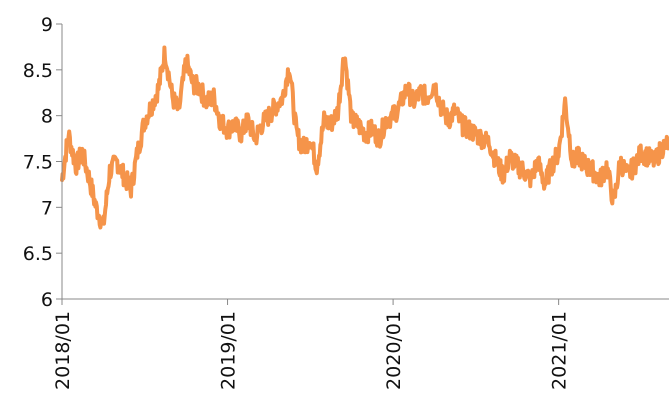 This screenshot has width=669, height=408. I want to click on y-tick-label: 7, so click(47, 208).